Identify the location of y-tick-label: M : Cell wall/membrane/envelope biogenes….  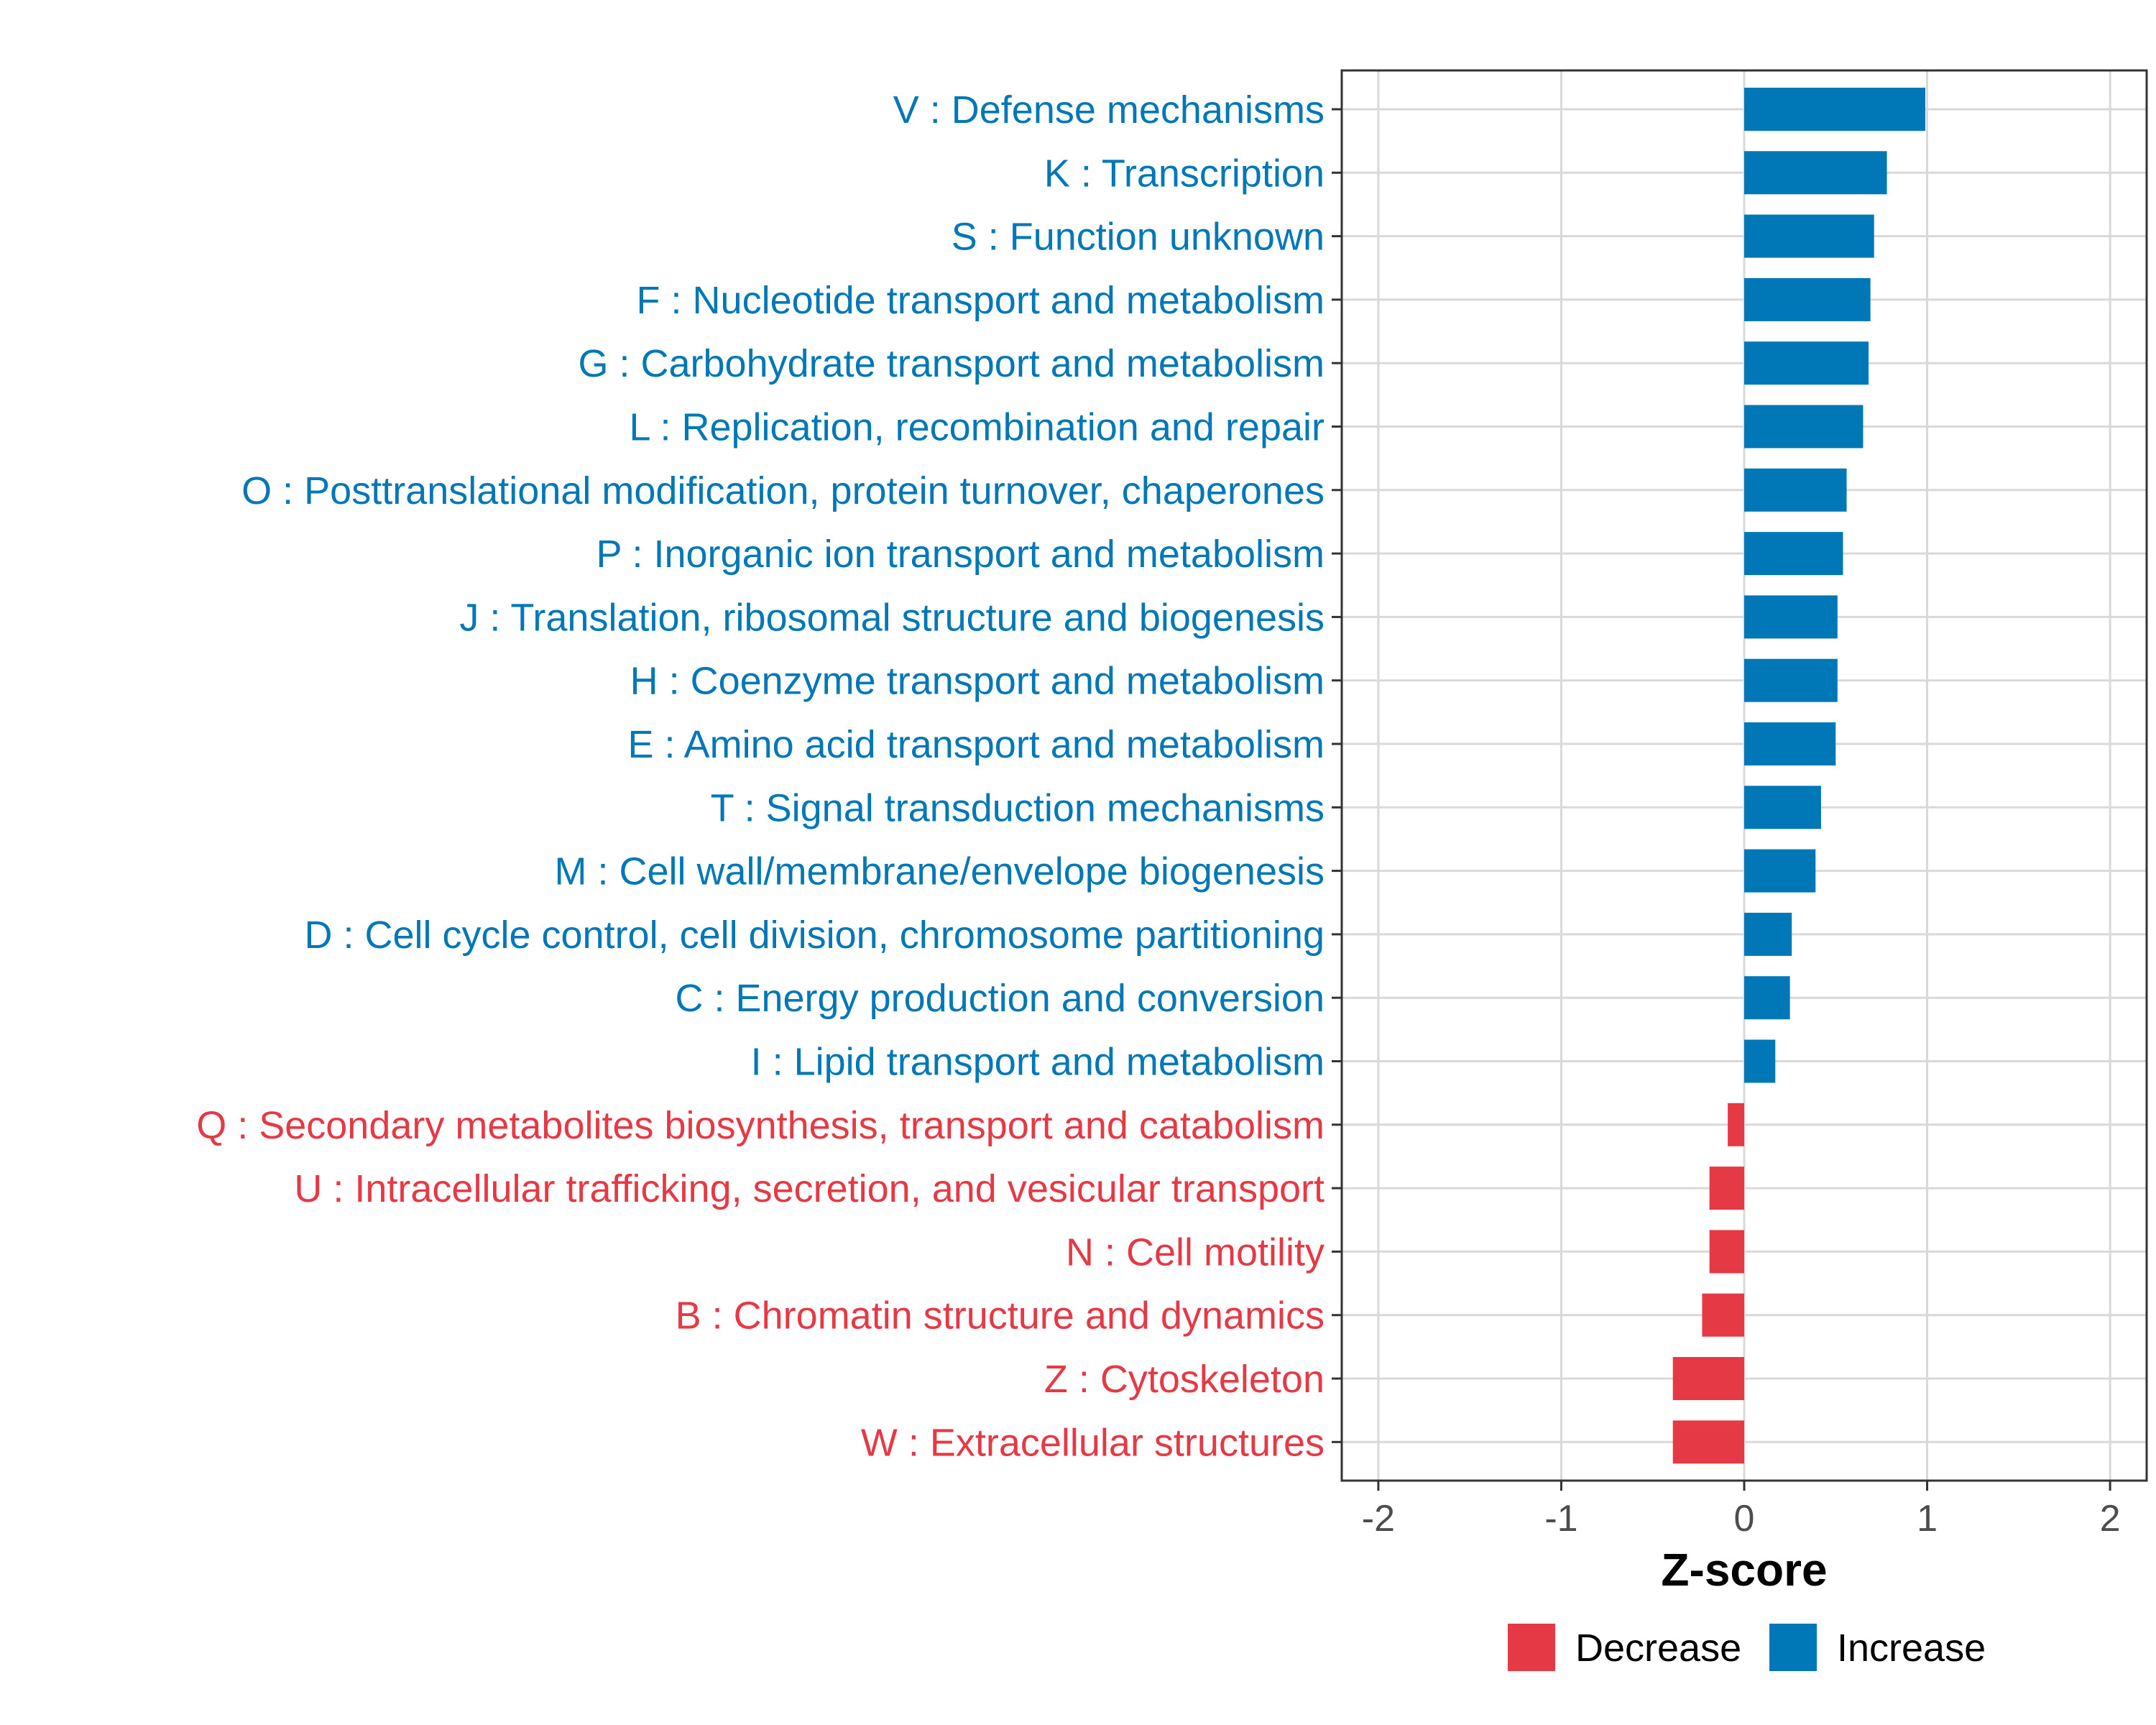
(940, 871).